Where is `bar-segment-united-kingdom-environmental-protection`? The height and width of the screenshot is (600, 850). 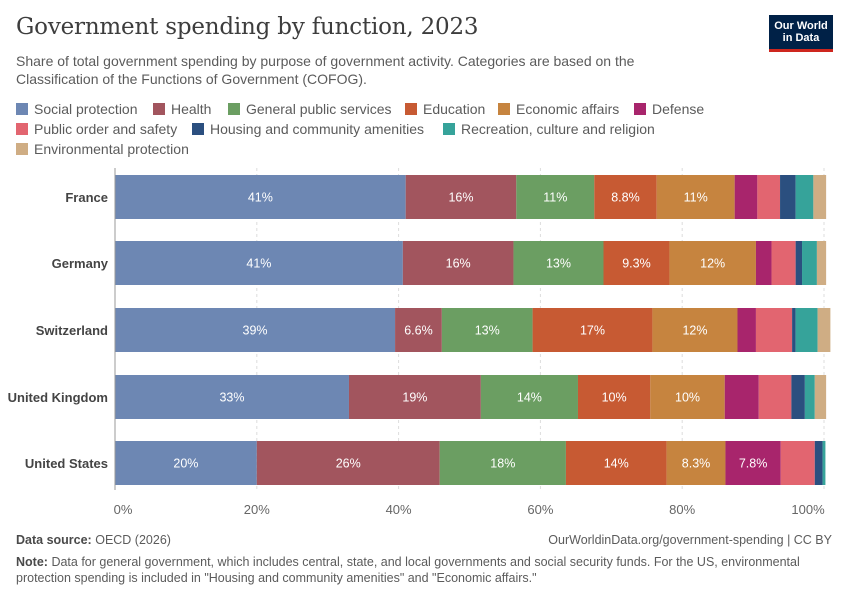
bar-segment-united-kingdom-environmental-protection is located at coordinates (820, 397).